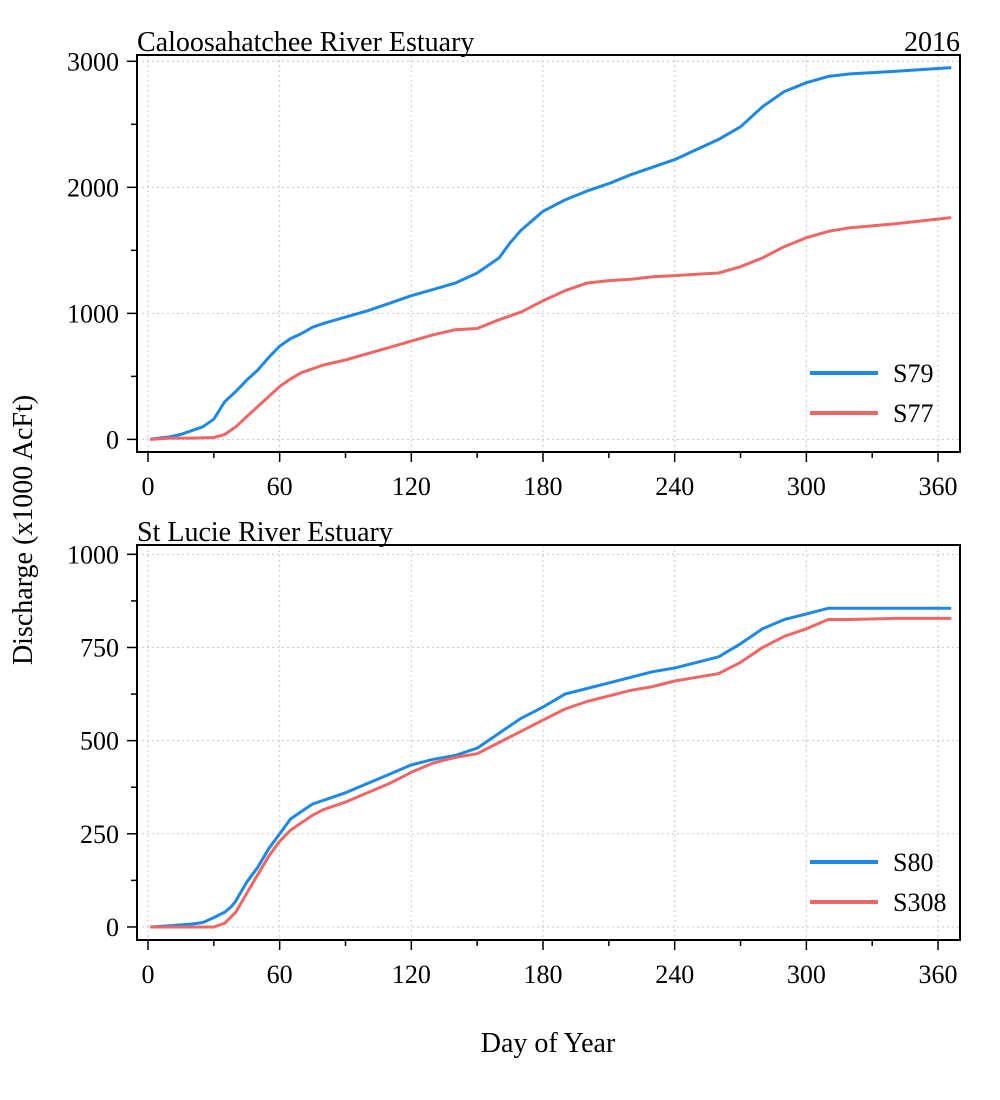 The width and height of the screenshot is (1000, 1100). I want to click on legend-label-s308: S308, so click(919, 902).